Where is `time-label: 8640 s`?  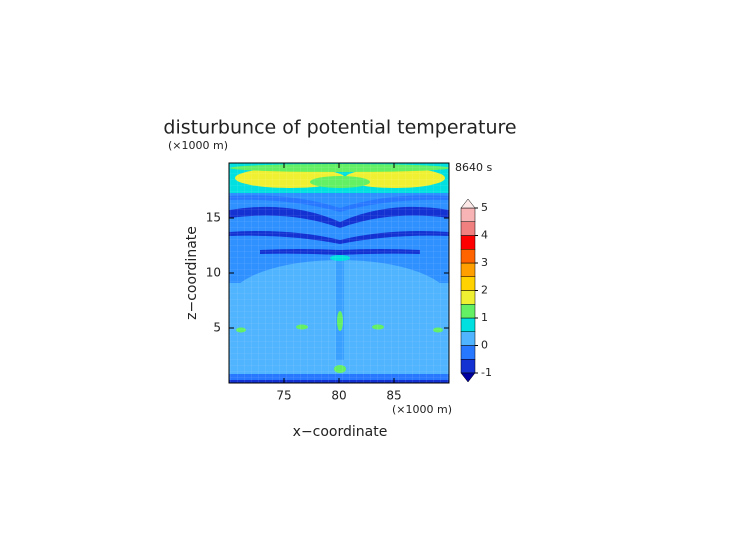 time-label: 8640 s is located at coordinates (473, 167).